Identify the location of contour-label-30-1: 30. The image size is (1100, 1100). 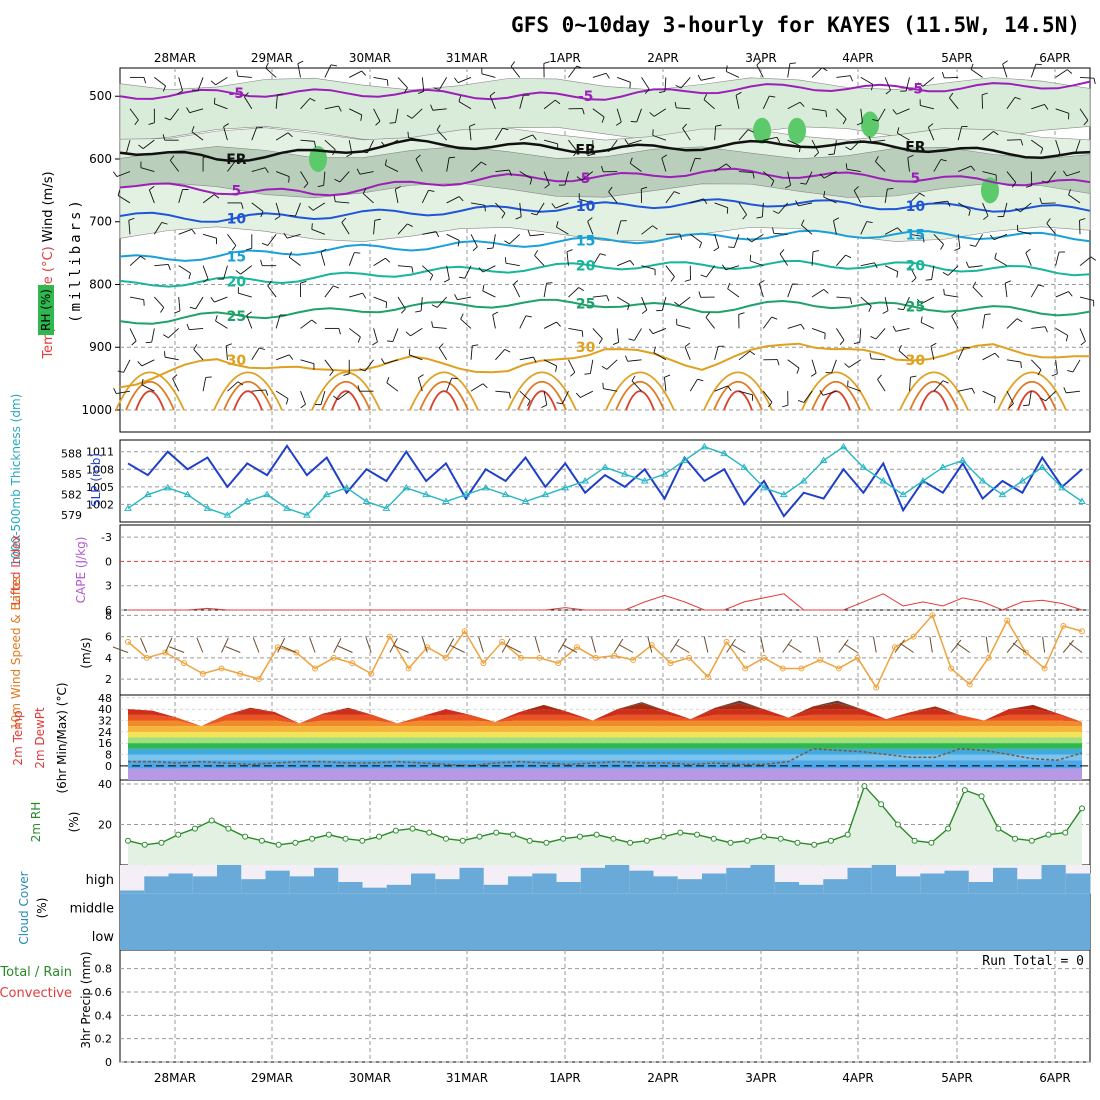
(586, 348).